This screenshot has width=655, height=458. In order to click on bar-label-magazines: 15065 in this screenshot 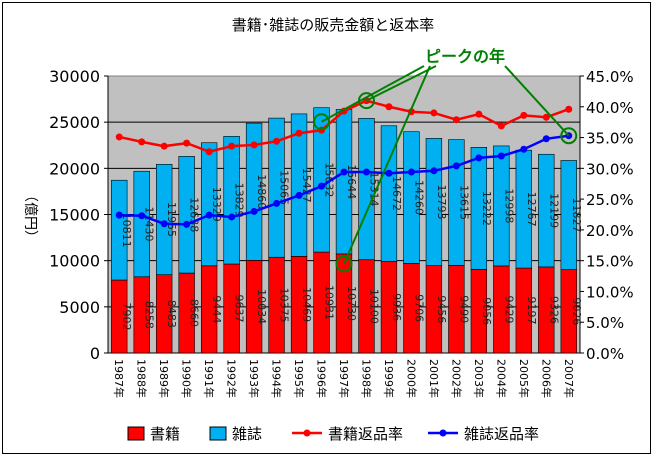, I will do `click(284, 187)`.